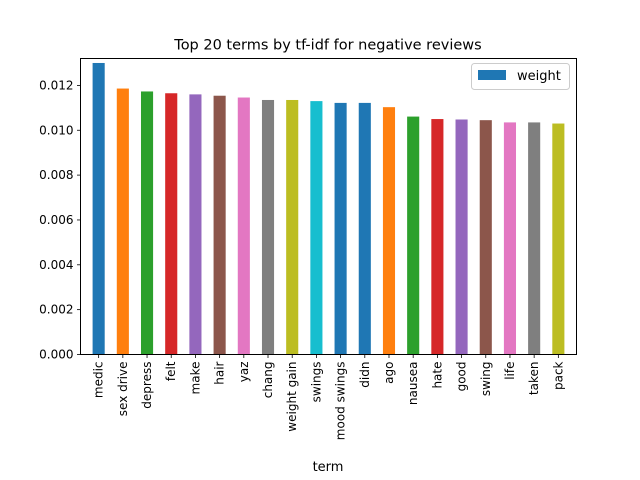 This screenshot has width=640, height=480. What do you see at coordinates (56, 130) in the screenshot?
I see `y-tick-label: 0.010` at bounding box center [56, 130].